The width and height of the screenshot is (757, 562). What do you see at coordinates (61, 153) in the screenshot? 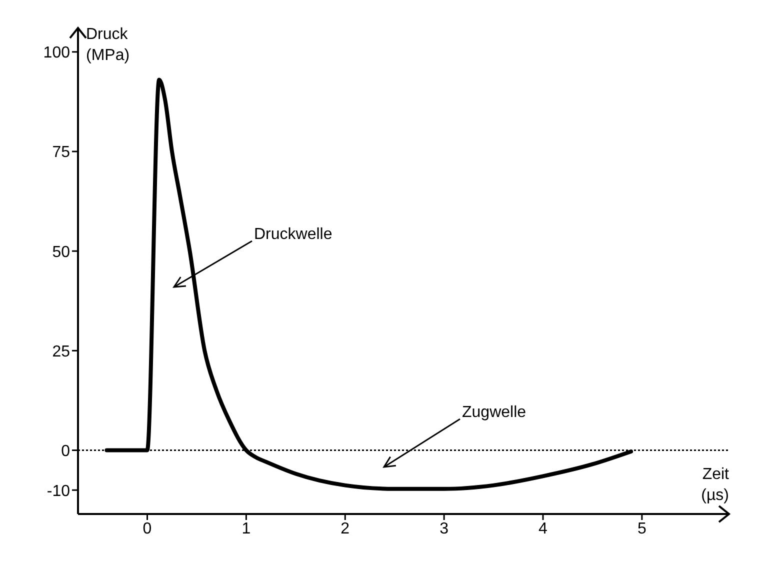
I see `y-tick-label: 75` at bounding box center [61, 153].